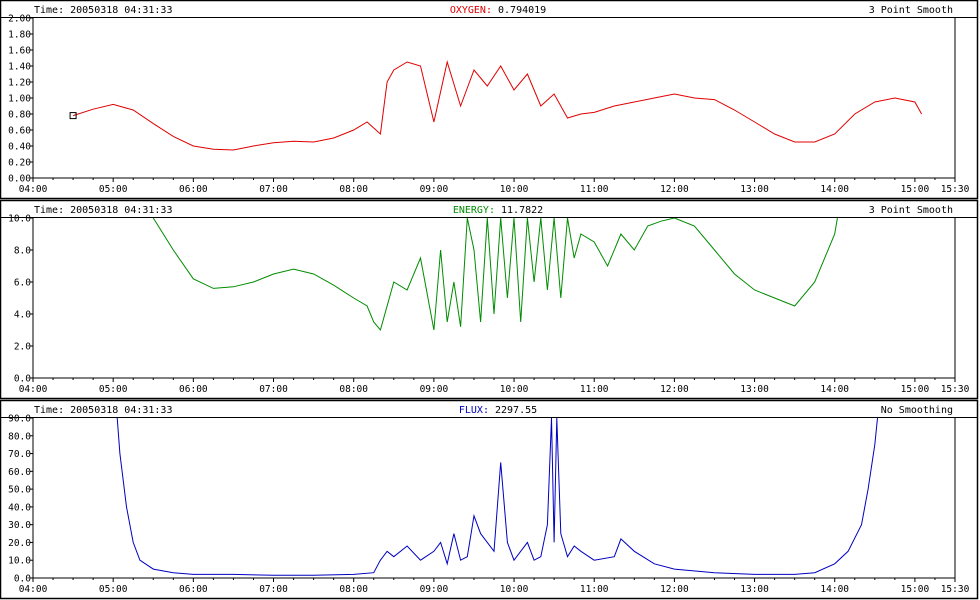  Describe the element at coordinates (19, 19) in the screenshot. I see `y-tick-label: 2.00` at that location.